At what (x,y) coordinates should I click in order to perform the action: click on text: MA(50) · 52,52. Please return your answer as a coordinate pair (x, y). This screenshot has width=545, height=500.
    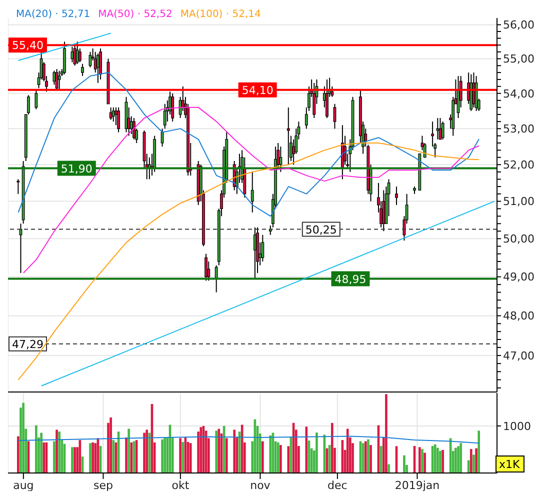
    Looking at the image, I should click on (135, 14).